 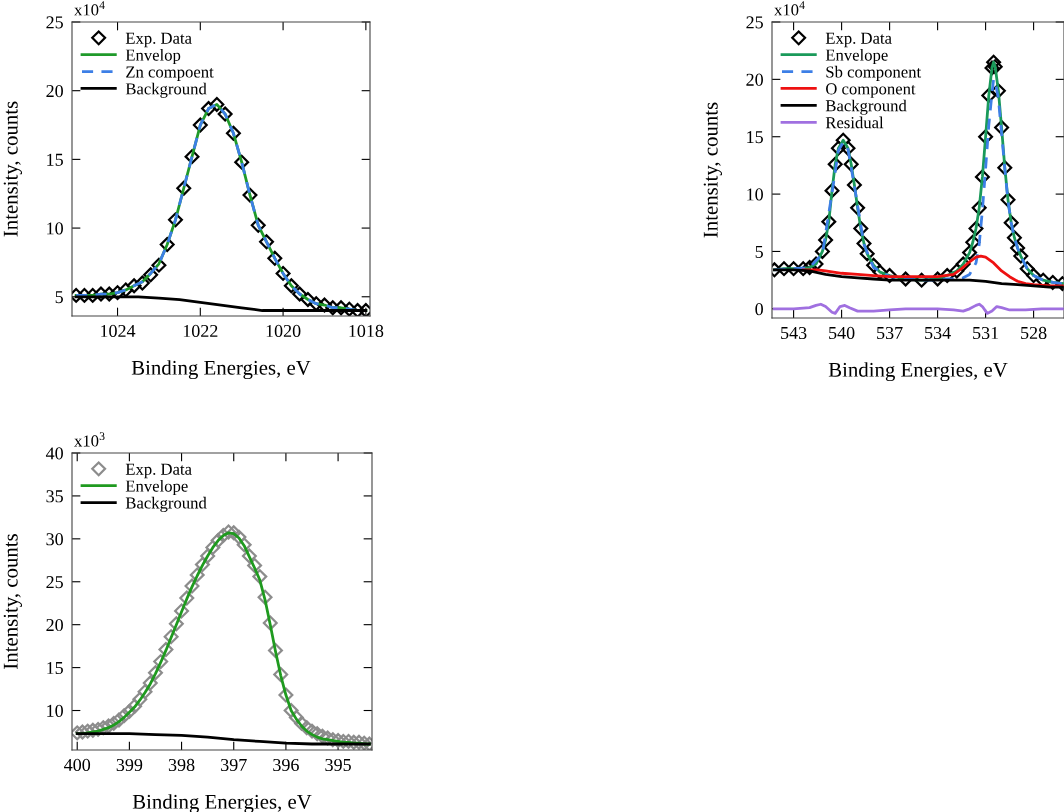 I want to click on x-tick-label: 396, so click(x=286, y=765).